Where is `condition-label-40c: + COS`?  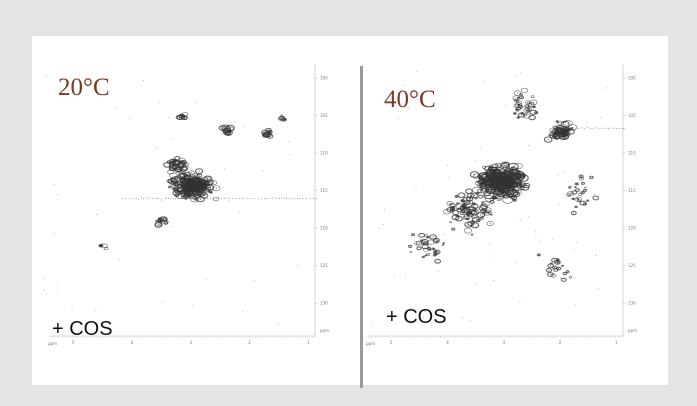 condition-label-40c: + COS is located at coordinates (416, 317).